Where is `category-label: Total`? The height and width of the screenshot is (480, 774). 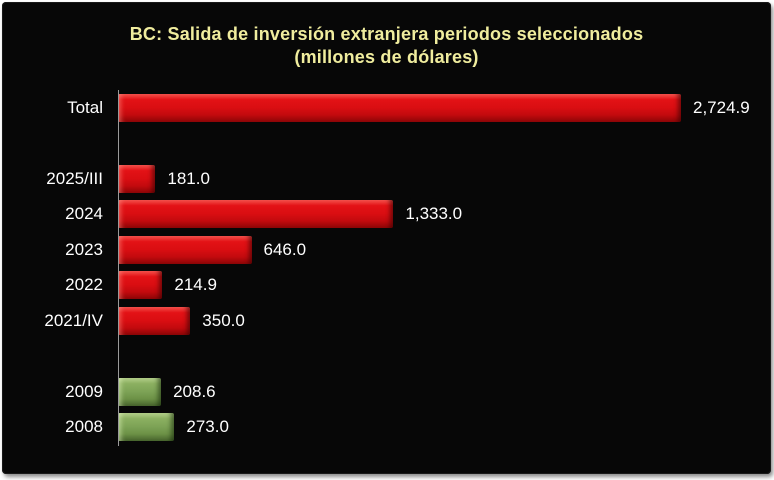 category-label: Total is located at coordinates (85, 107).